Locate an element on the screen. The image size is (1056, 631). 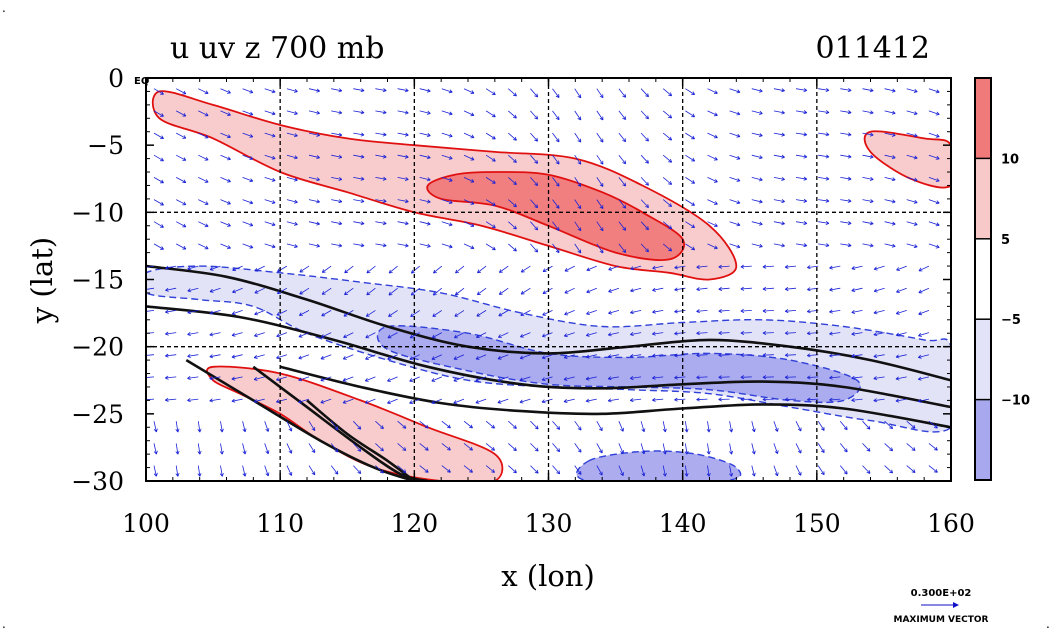
x-tick-label: 150 is located at coordinates (817, 523).